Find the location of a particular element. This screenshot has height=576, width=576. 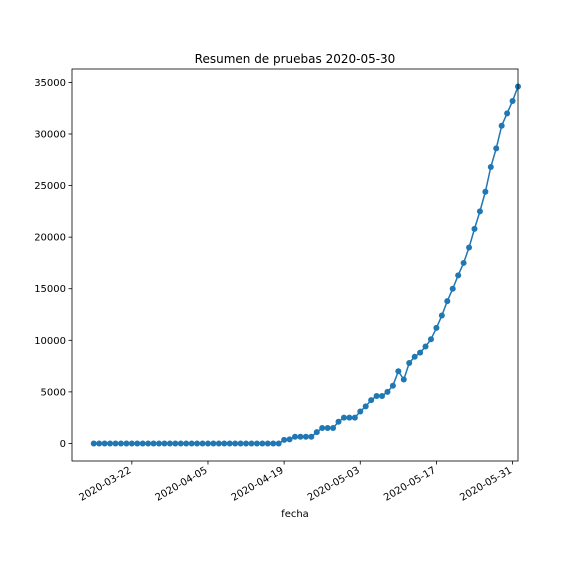

y-tick-label: 35000 is located at coordinates (50, 83).